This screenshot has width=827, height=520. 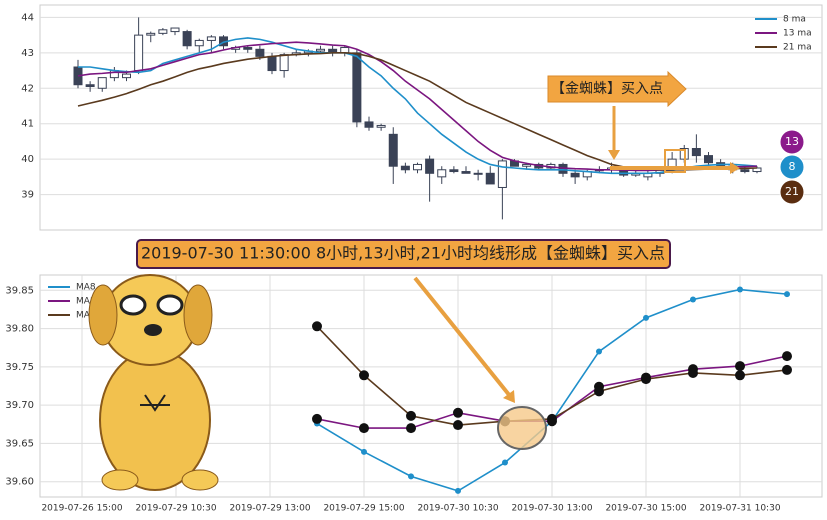 I want to click on y-tick-label: 40, so click(x=27, y=159).